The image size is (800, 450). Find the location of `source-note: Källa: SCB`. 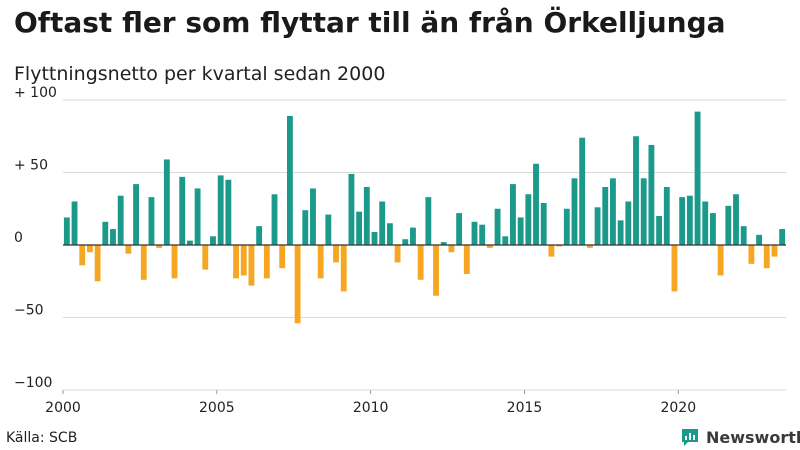

source-note: Källa: SCB is located at coordinates (42, 438).